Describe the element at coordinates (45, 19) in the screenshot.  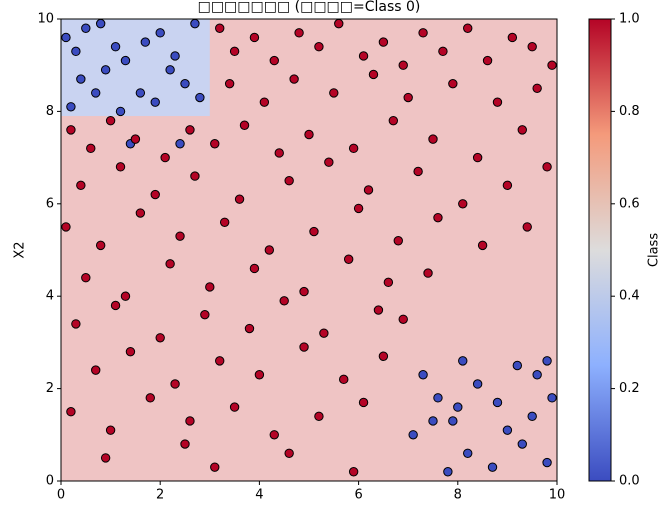
I see `y-tick-label: 10` at that location.